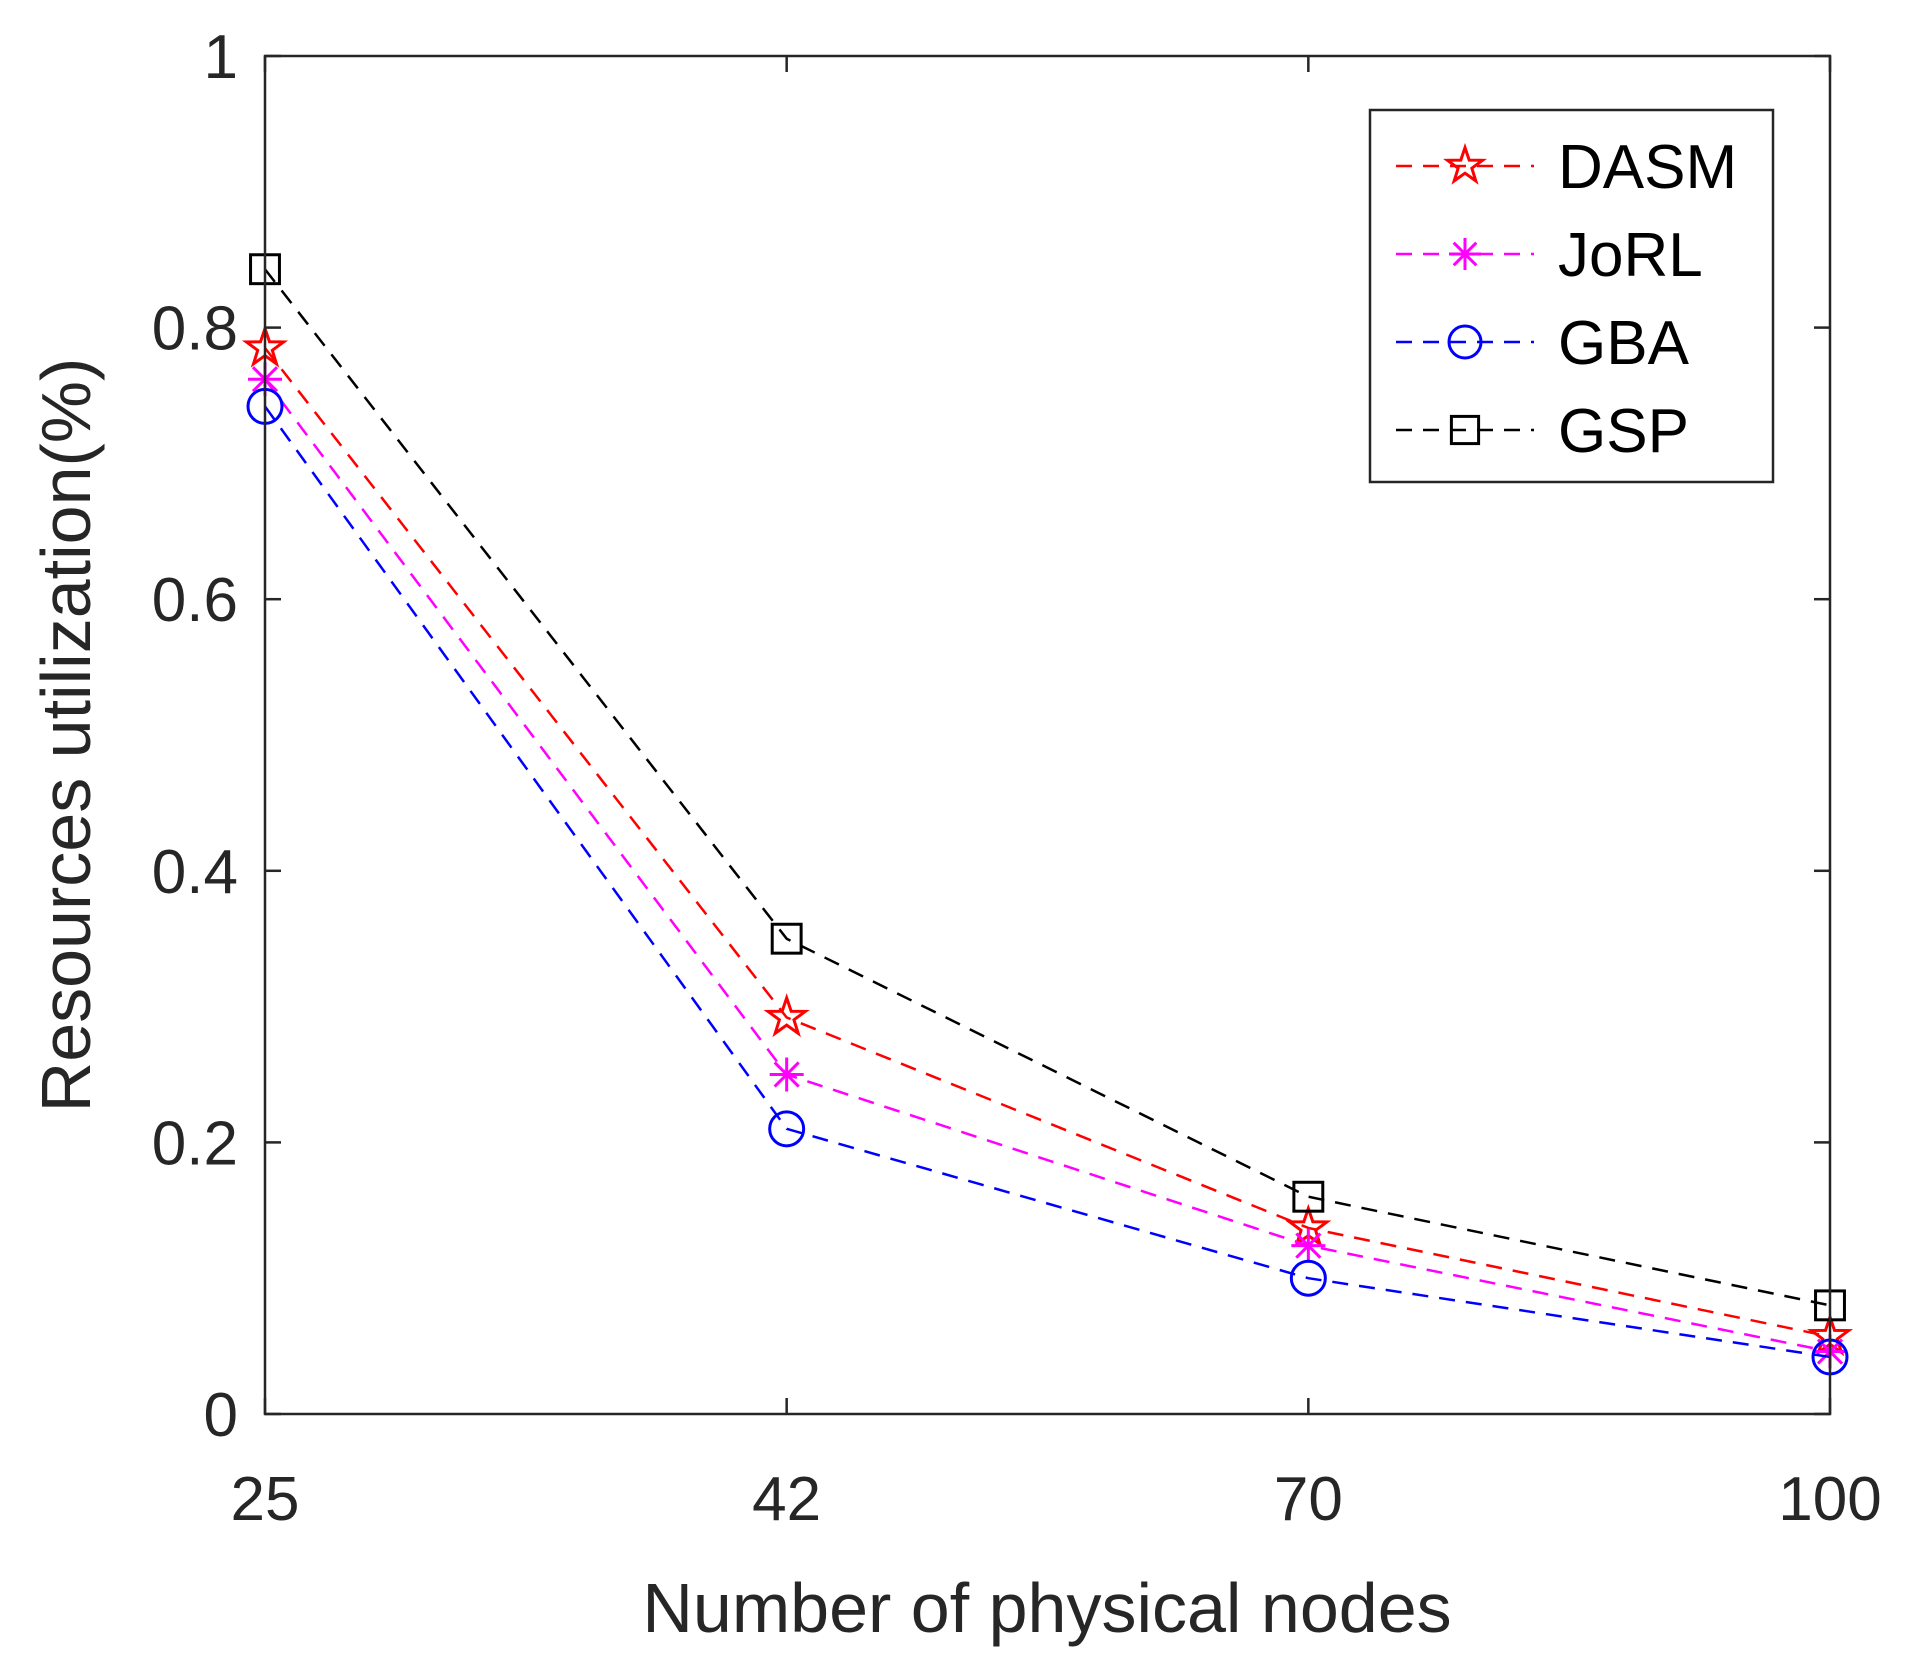 The height and width of the screenshot is (1668, 1910). What do you see at coordinates (265, 1499) in the screenshot?
I see `x-tick-label: 25` at bounding box center [265, 1499].